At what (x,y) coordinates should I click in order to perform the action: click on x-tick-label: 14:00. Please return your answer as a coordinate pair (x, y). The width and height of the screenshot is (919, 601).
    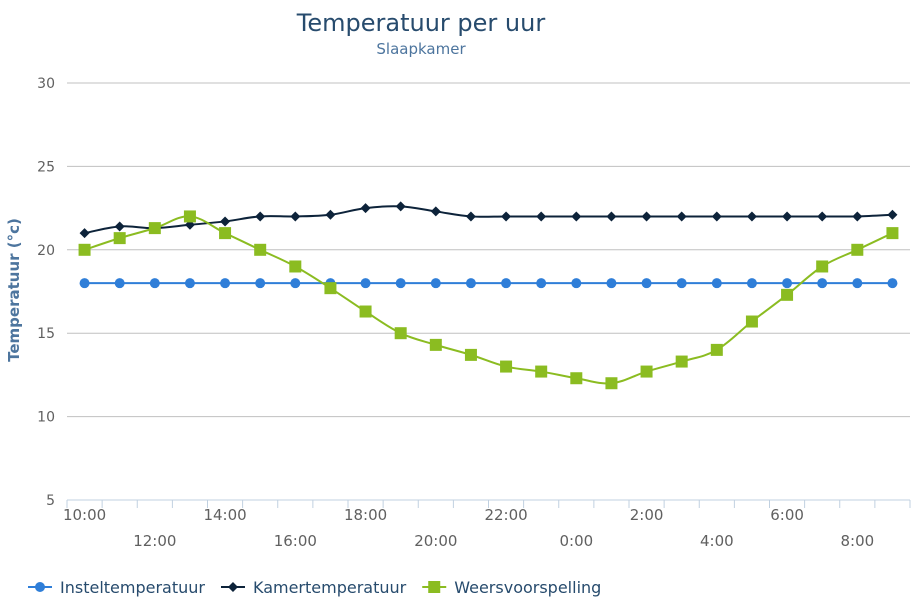
    Looking at the image, I should click on (224, 515).